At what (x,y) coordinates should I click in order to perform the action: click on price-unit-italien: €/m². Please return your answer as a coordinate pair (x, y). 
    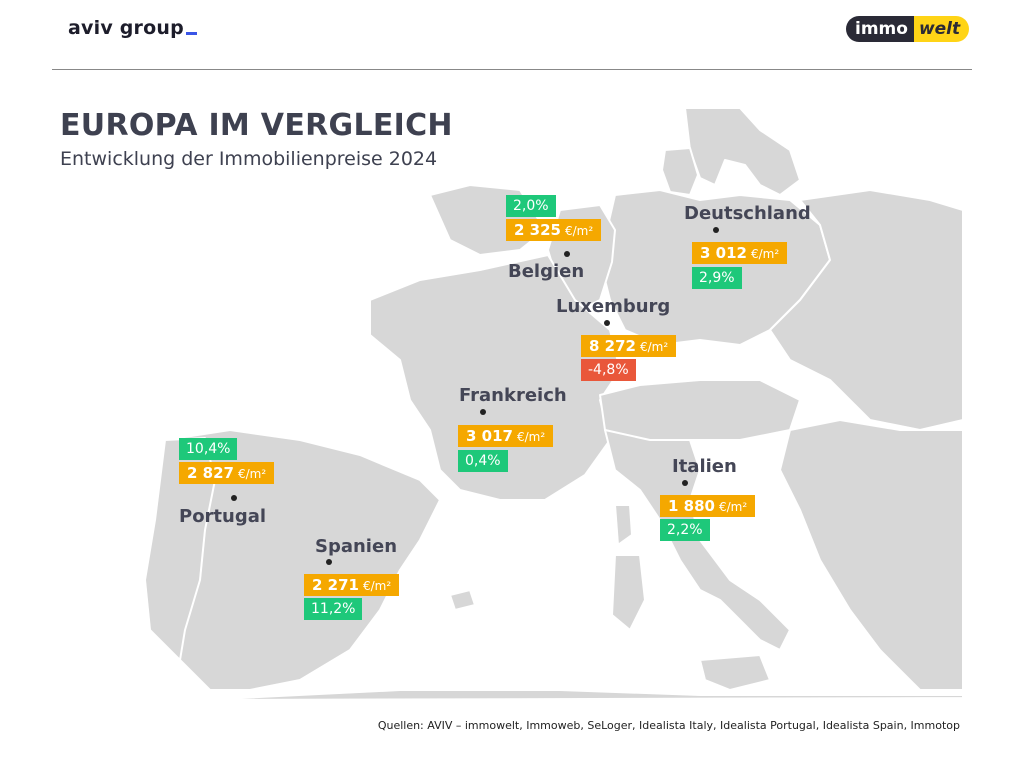
    Looking at the image, I should click on (733, 507).